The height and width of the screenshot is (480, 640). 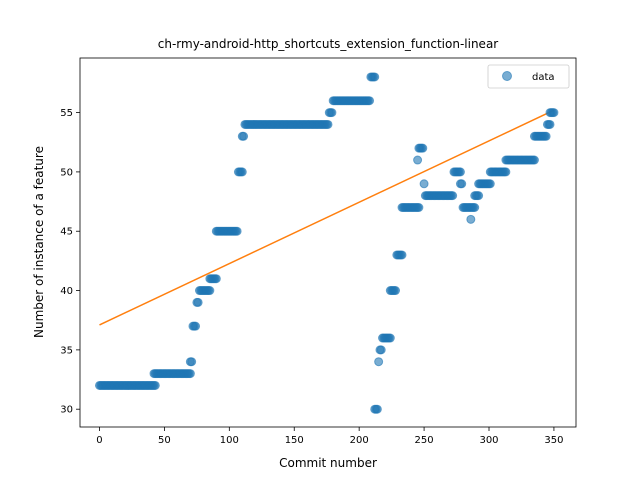 What do you see at coordinates (70, 262) in the screenshot?
I see `y-axis-ticks: 30 35 40 45 50 55` at bounding box center [70, 262].